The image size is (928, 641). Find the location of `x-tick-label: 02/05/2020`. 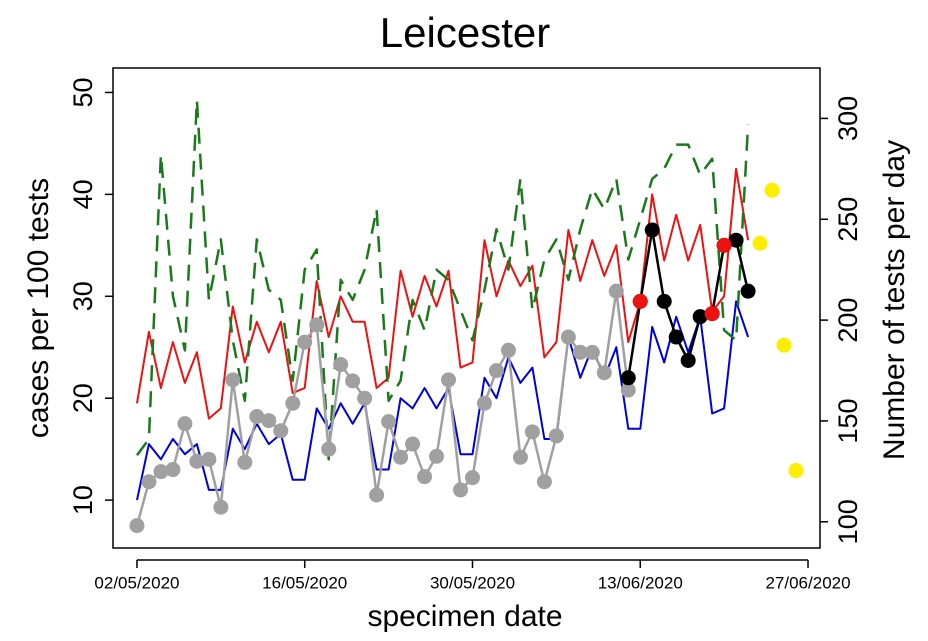

x-tick-label: 02/05/2020 is located at coordinates (136, 582).